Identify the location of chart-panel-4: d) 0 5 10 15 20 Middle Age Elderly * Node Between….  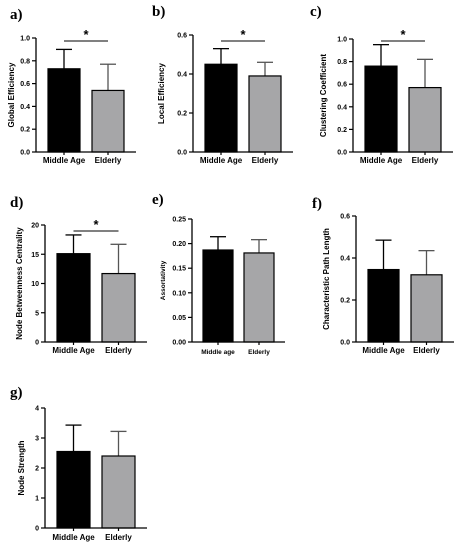
(78, 275).